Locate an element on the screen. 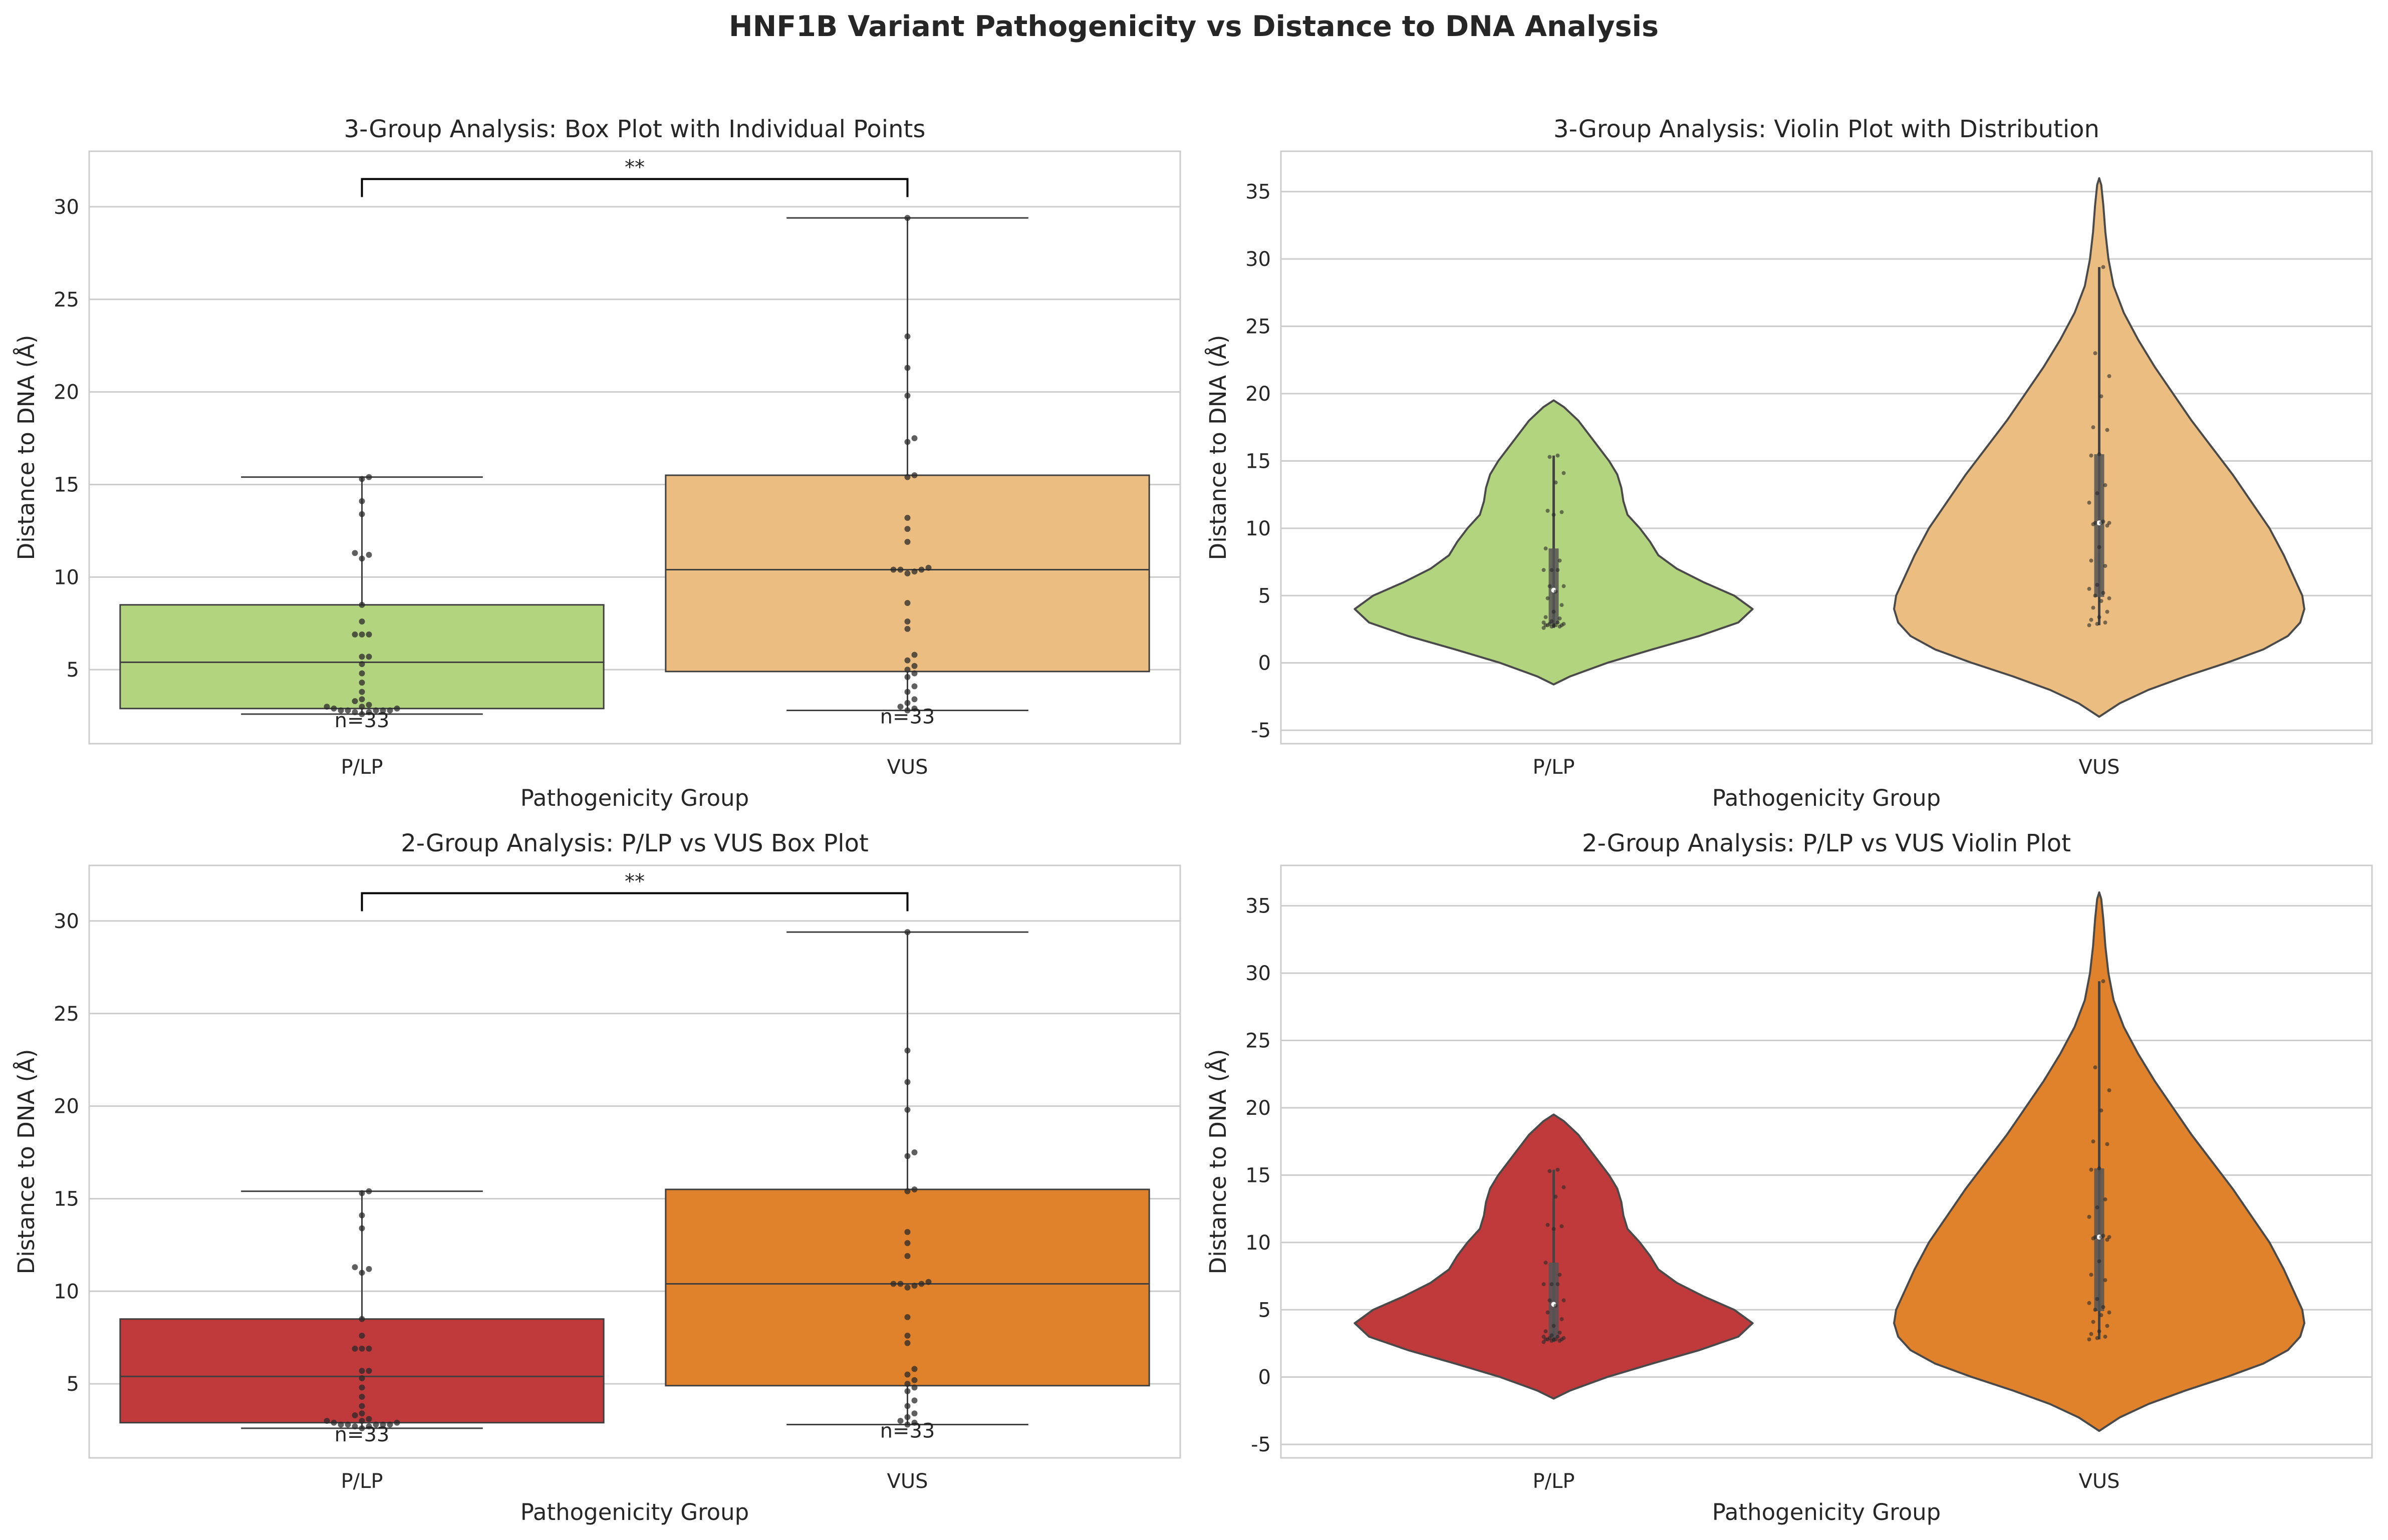 The image size is (2388, 1540). y-tick-label: 0 is located at coordinates (1264, 1377).